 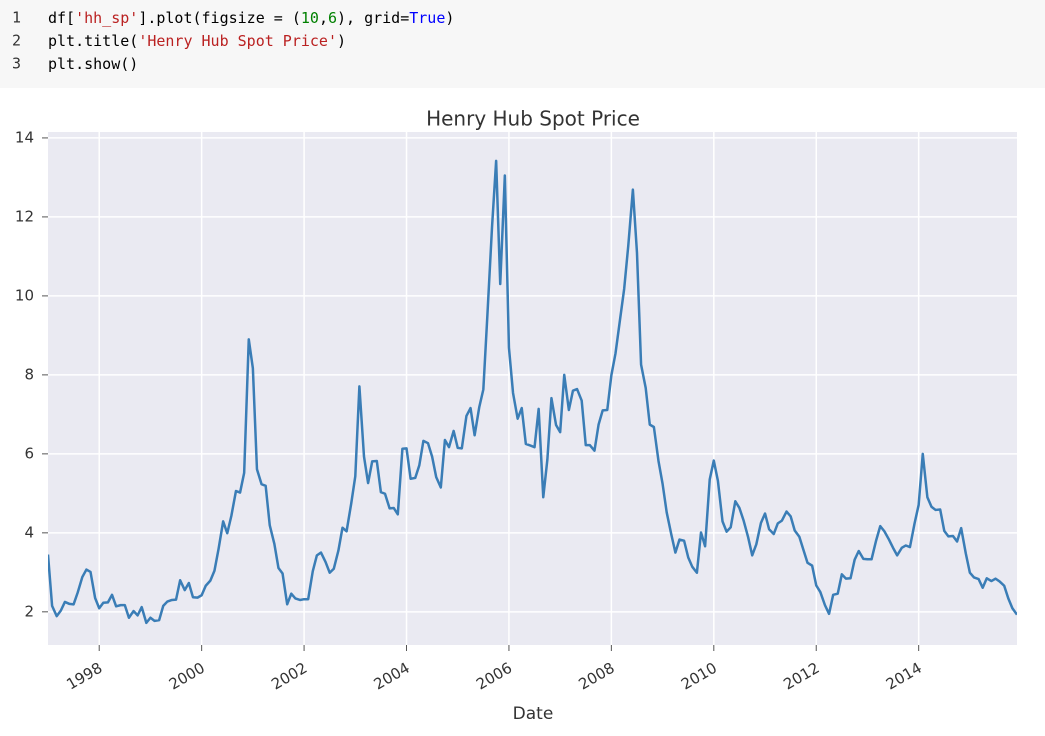 What do you see at coordinates (61, 18) in the screenshot?
I see `code-token: df[` at bounding box center [61, 18].